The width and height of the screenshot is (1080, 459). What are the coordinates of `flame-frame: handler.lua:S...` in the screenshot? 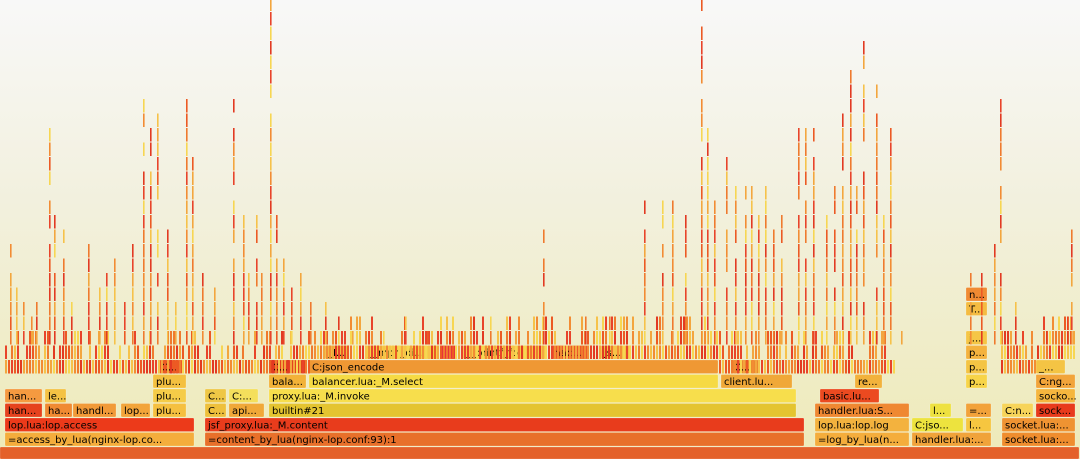 It's located at (862, 410).